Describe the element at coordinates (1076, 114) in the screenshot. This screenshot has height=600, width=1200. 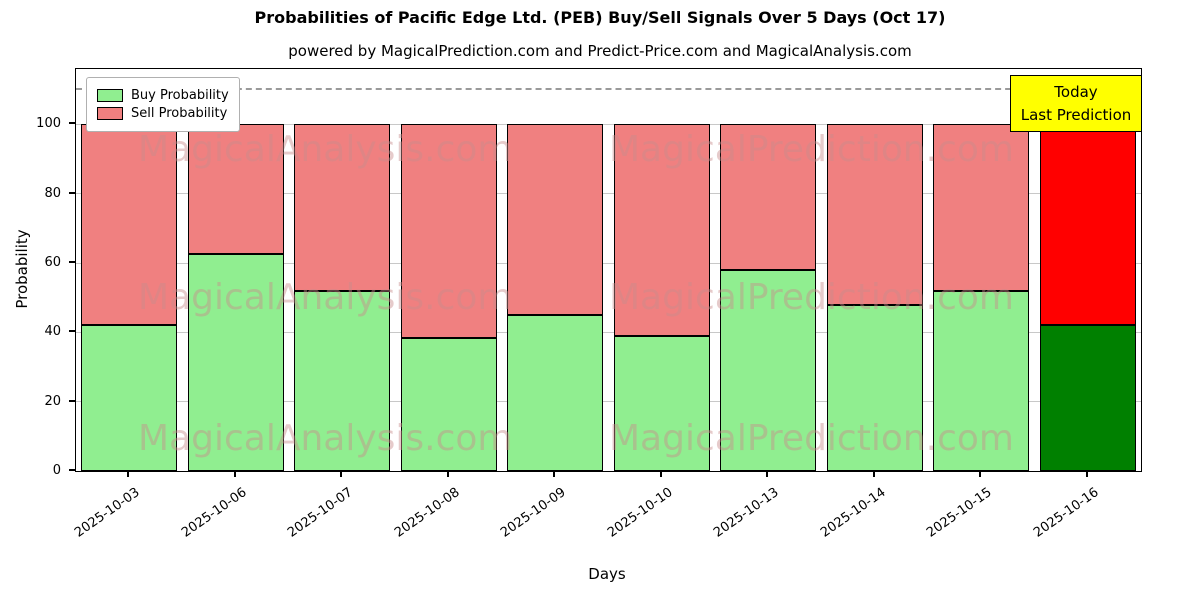
I see `annotation-line2: Last Prediction` at that location.